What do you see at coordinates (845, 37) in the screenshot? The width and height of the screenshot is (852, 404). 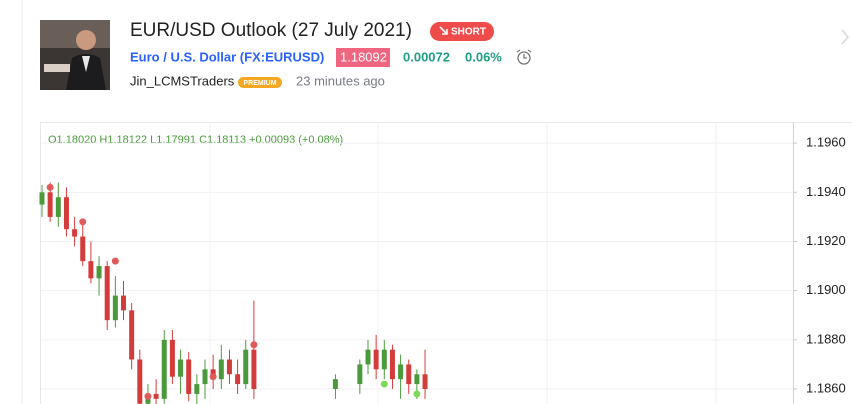 I see `next-arrow` at bounding box center [845, 37].